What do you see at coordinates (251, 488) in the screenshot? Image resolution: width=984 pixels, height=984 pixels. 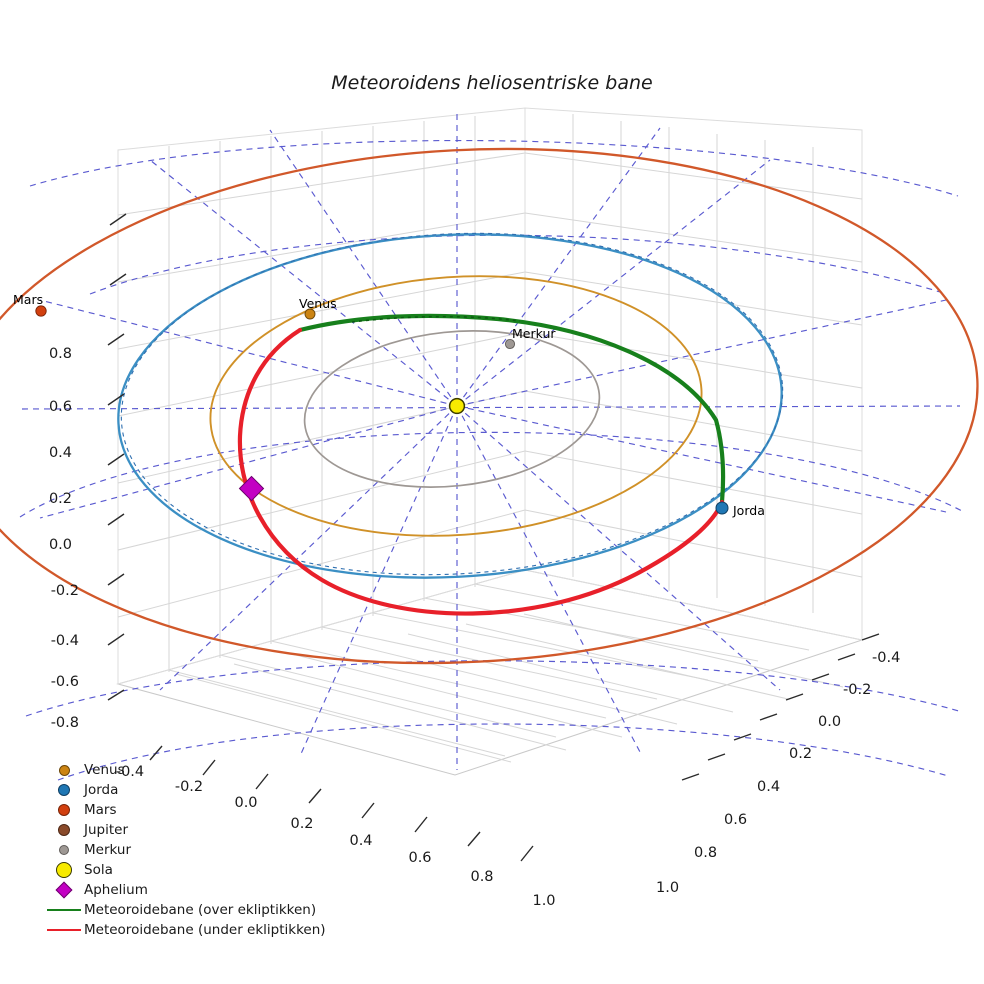 I see `marker-aphelium` at bounding box center [251, 488].